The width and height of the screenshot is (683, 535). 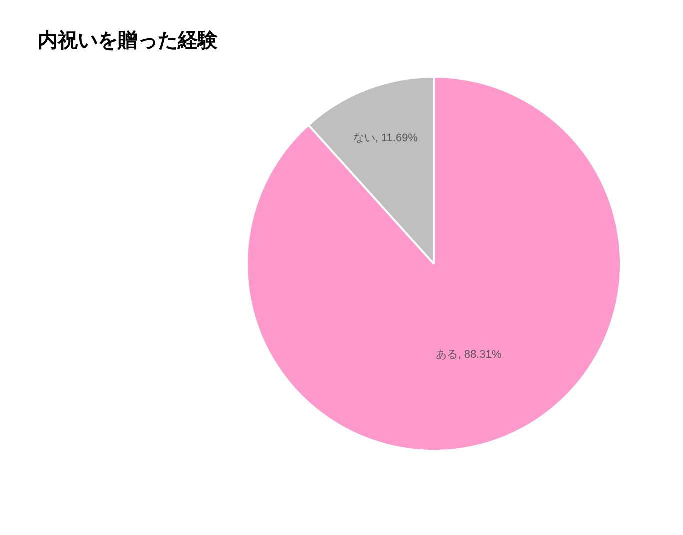 What do you see at coordinates (469, 354) in the screenshot?
I see `slice-label: ある, 88.31%` at bounding box center [469, 354].